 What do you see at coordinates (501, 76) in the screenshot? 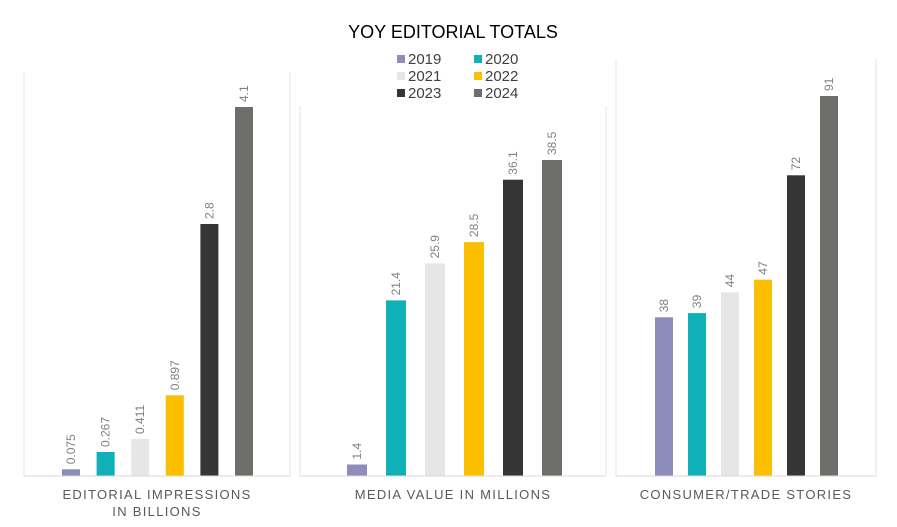
I see `legend-label: 2022` at bounding box center [501, 76].